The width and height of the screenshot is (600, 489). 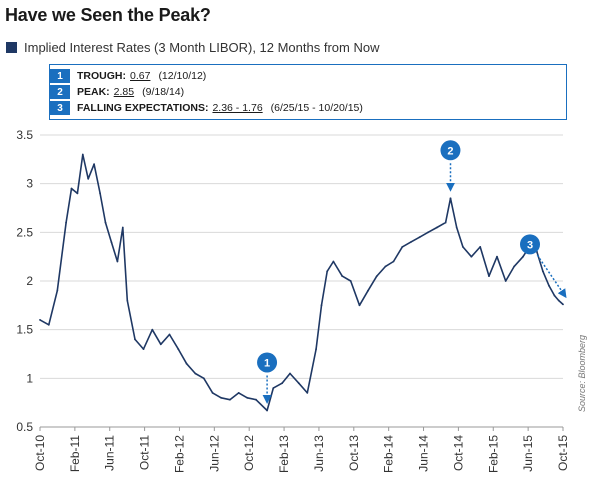 I want to click on annotation-number: 2, so click(x=60, y=92).